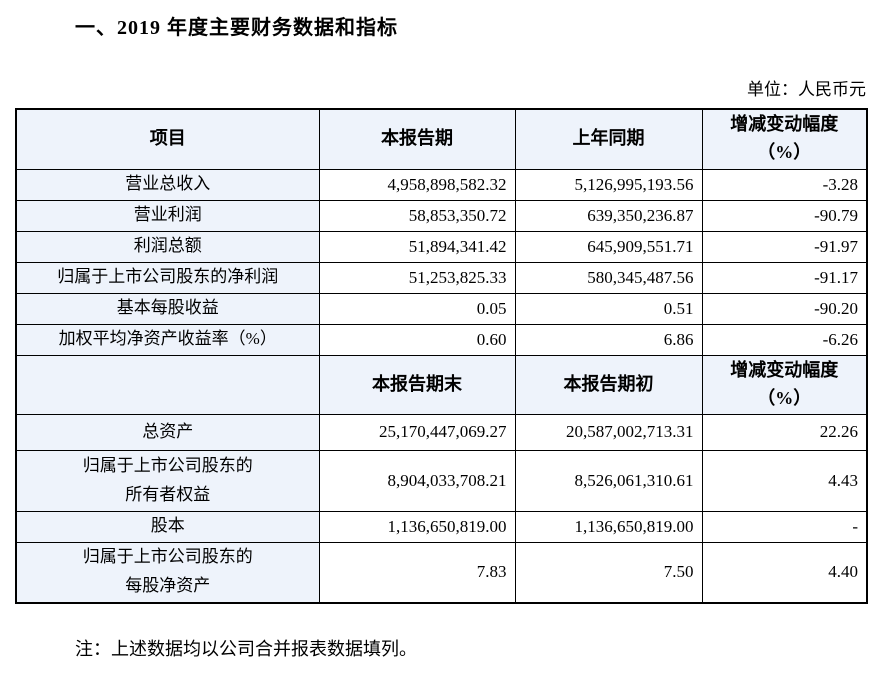 Image resolution: width=888 pixels, height=694 pixels. Describe the element at coordinates (417, 432) in the screenshot. I see `value-cell: 25,170,447,069.27` at that location.